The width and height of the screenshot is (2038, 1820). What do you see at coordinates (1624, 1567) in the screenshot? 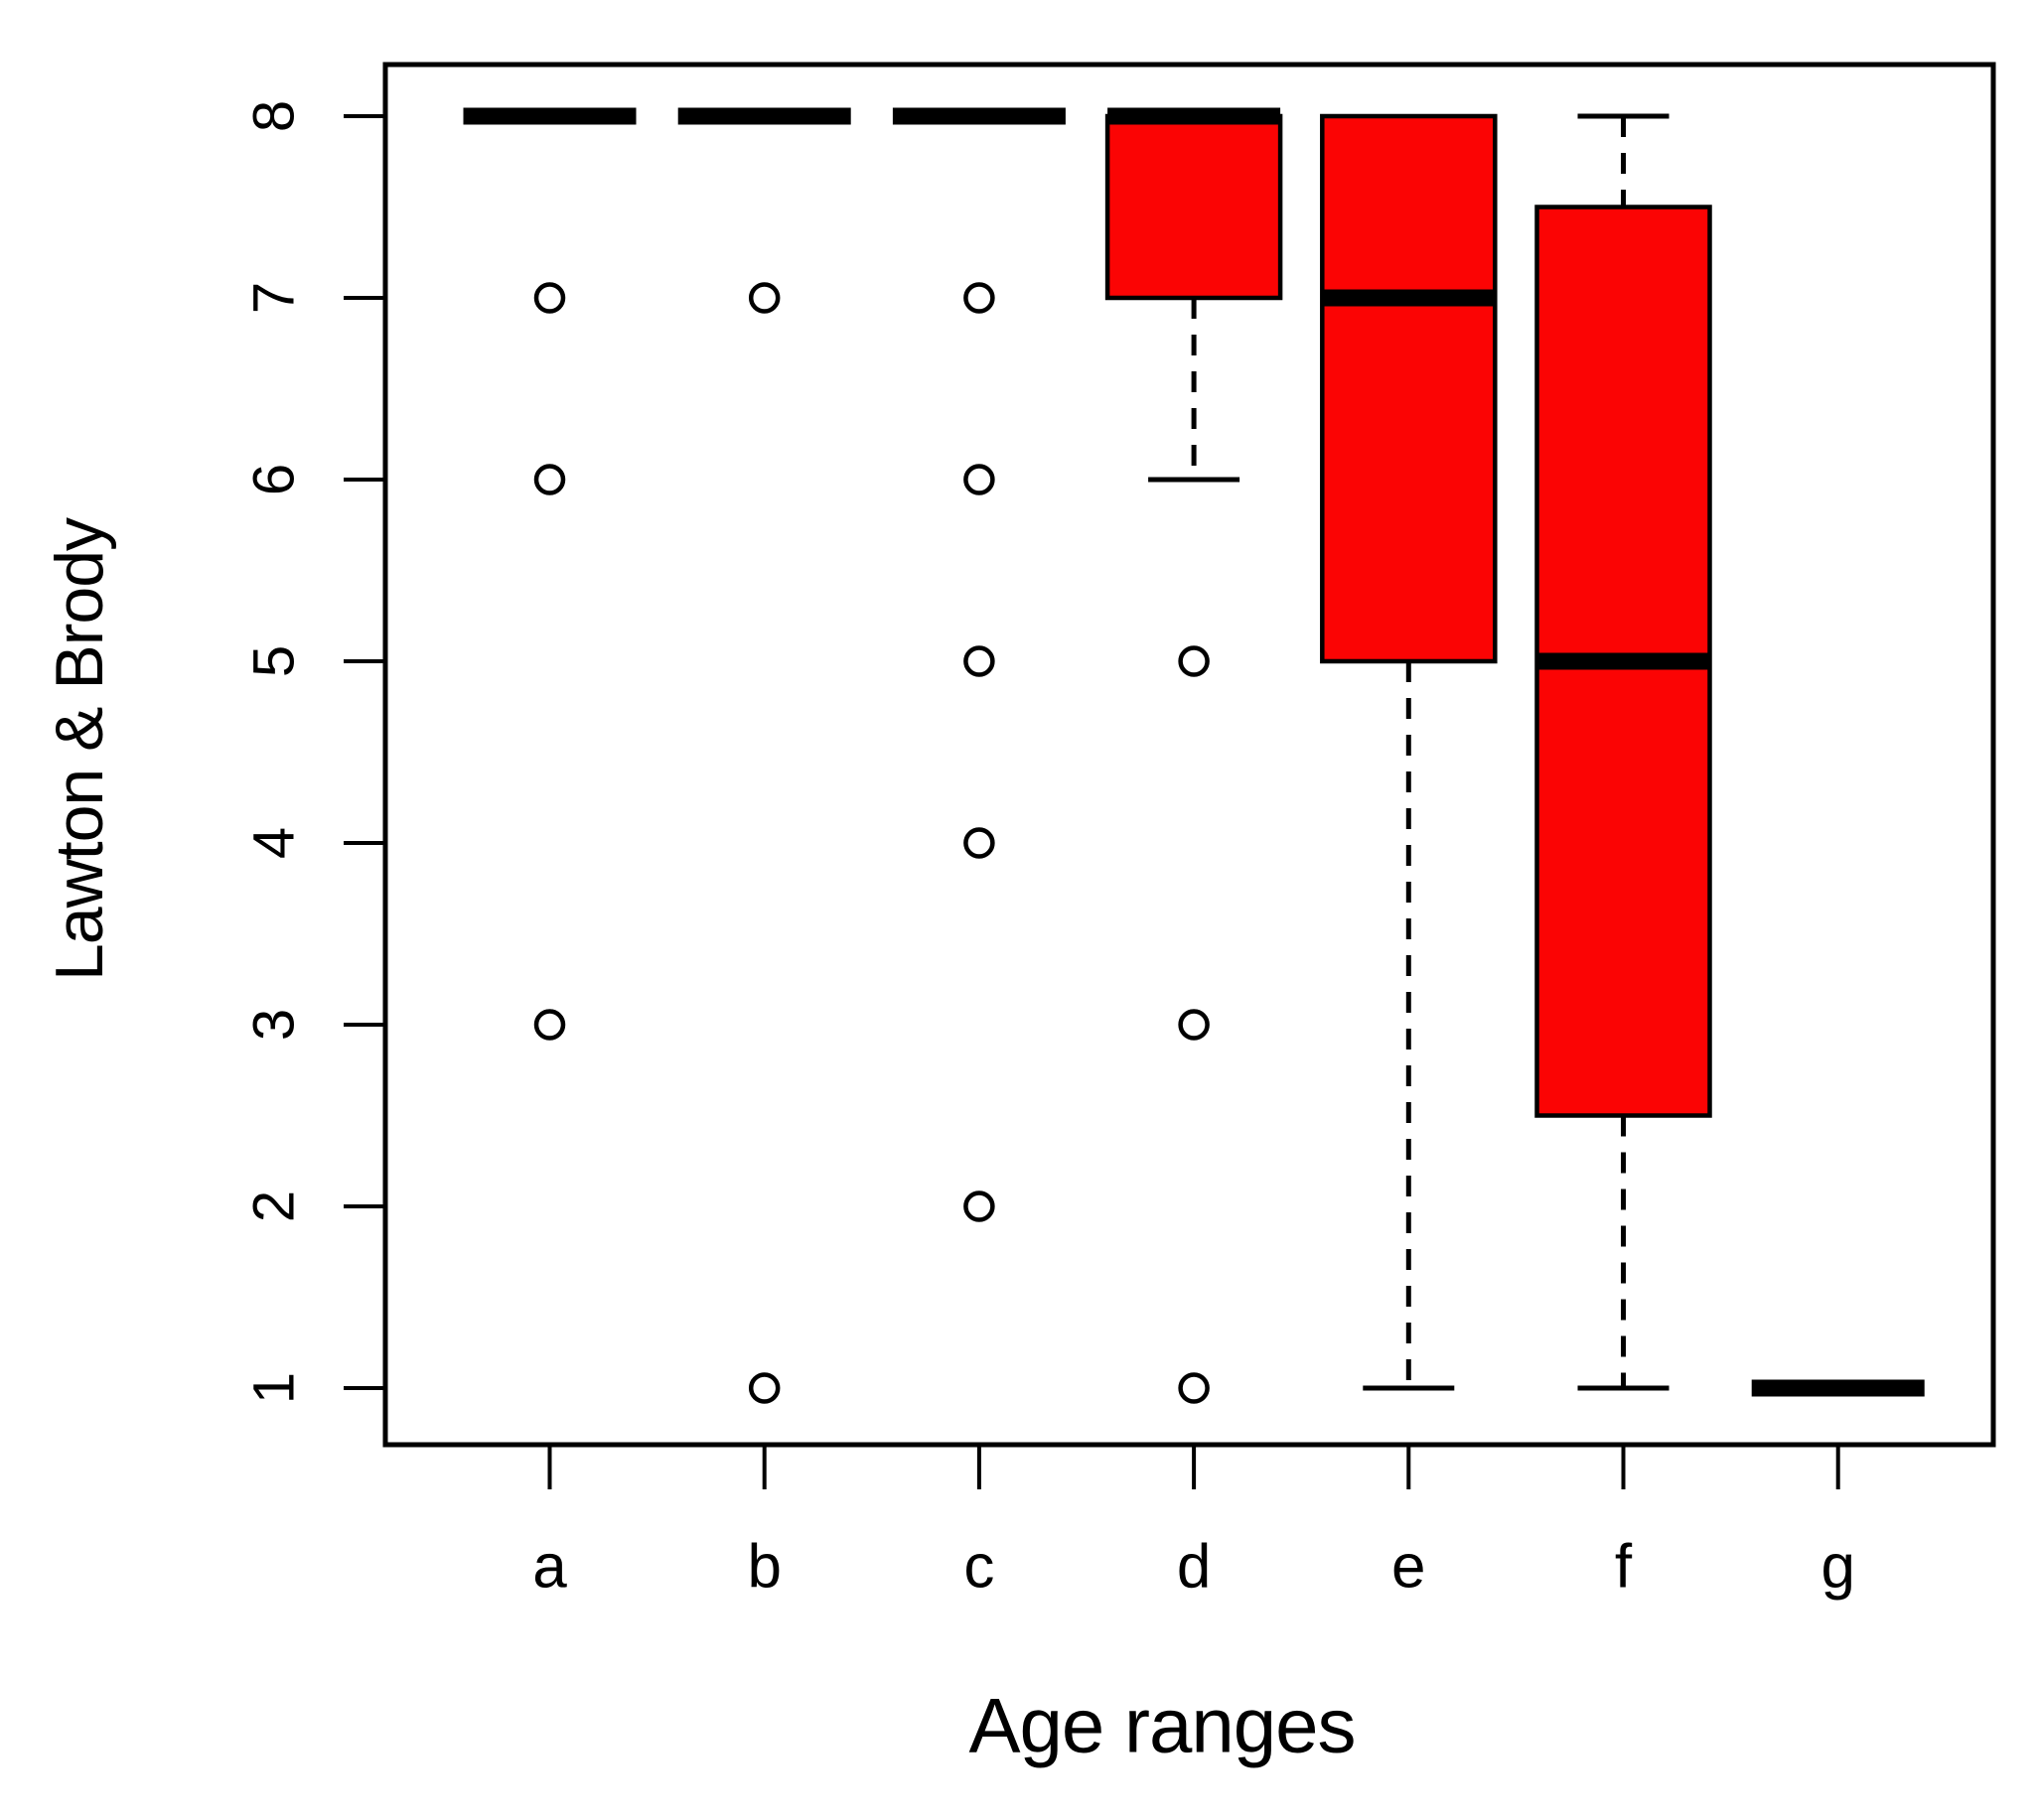
I see `x-tick-label: f` at bounding box center [1624, 1567].